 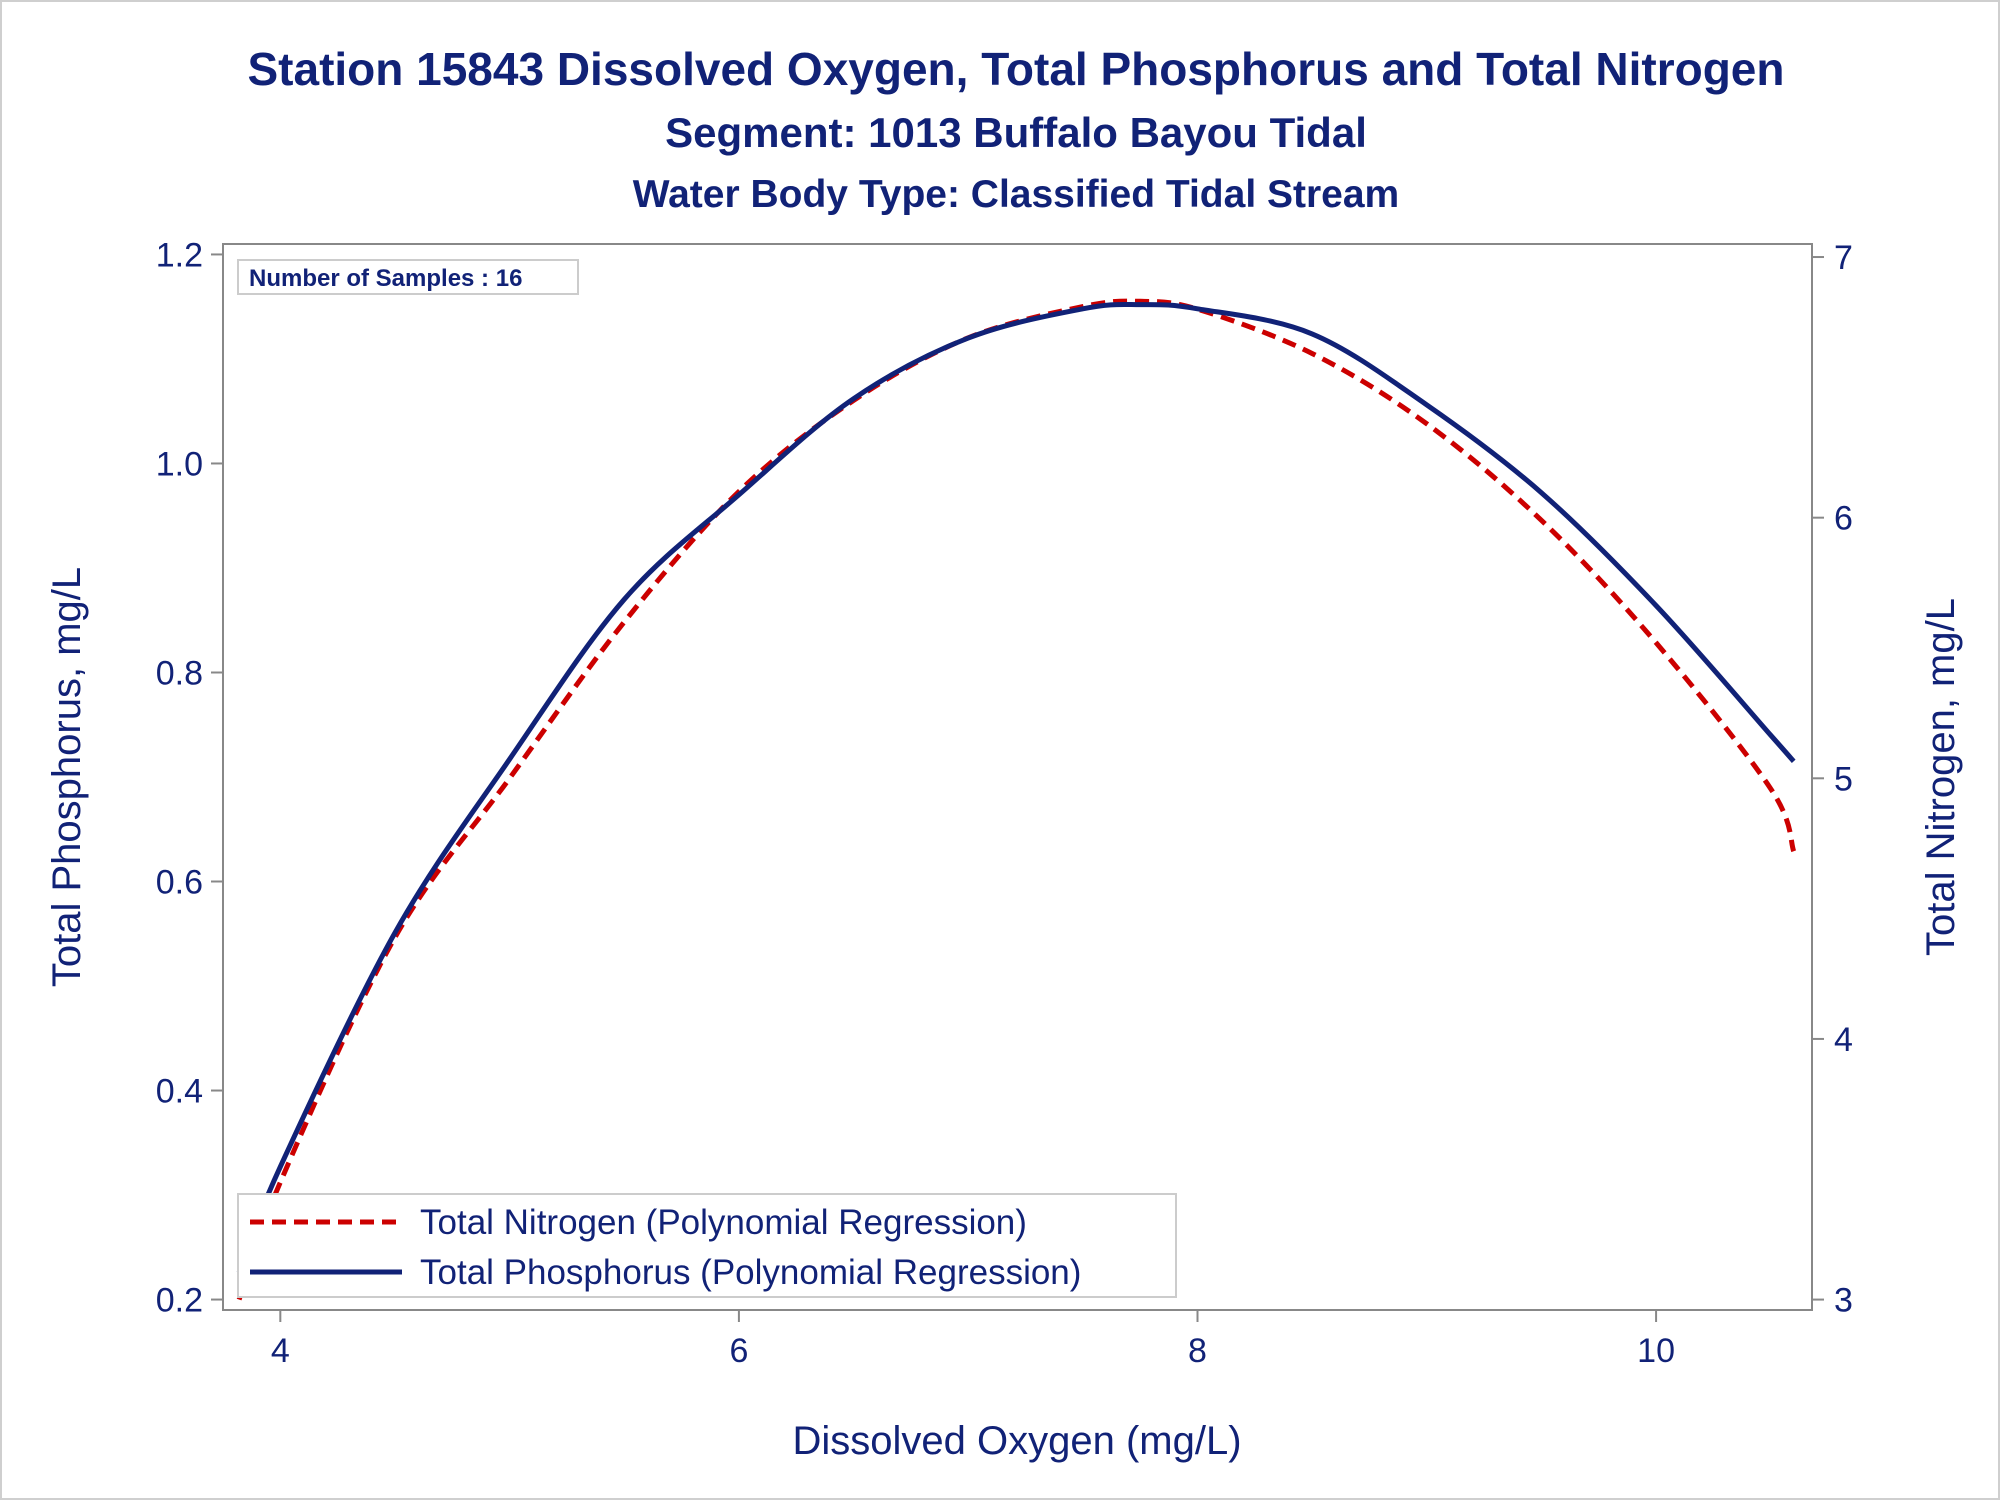 What do you see at coordinates (179, 464) in the screenshot?
I see `y-left-tick-label: 1.0` at bounding box center [179, 464].